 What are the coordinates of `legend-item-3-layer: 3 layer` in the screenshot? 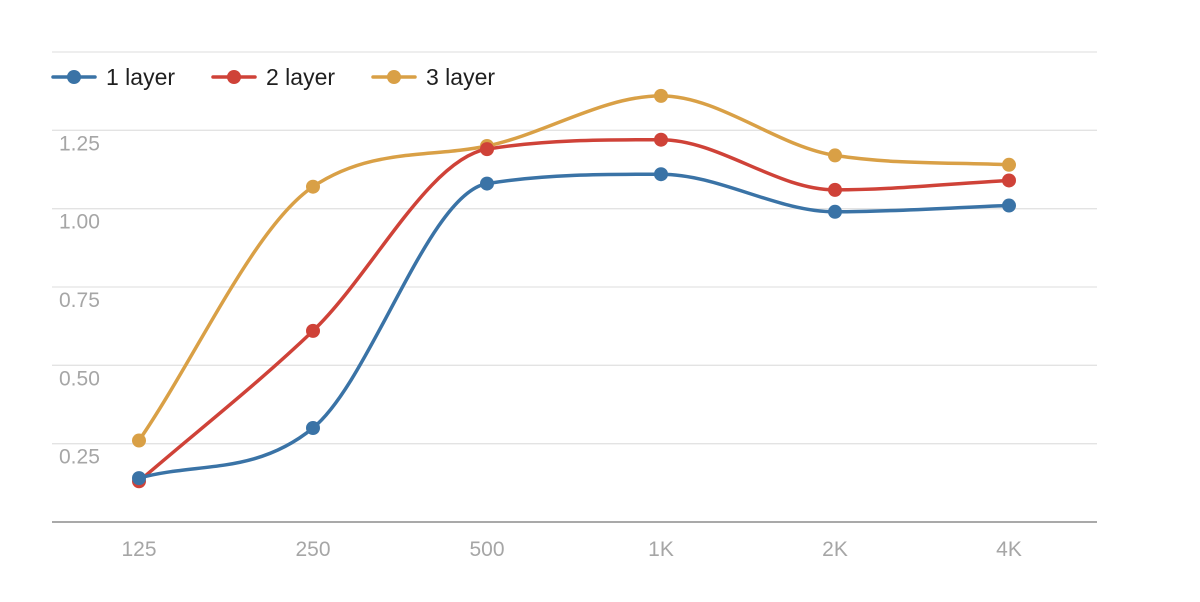 It's located at (433, 77).